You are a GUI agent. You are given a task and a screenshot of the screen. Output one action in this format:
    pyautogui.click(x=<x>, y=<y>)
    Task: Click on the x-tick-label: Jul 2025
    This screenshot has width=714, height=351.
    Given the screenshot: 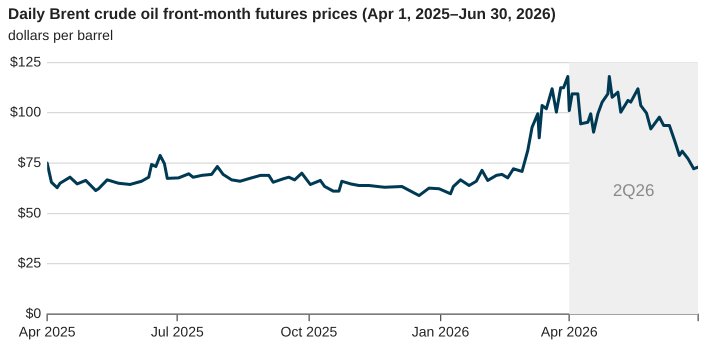 What is the action you would take?
    pyautogui.click(x=177, y=331)
    